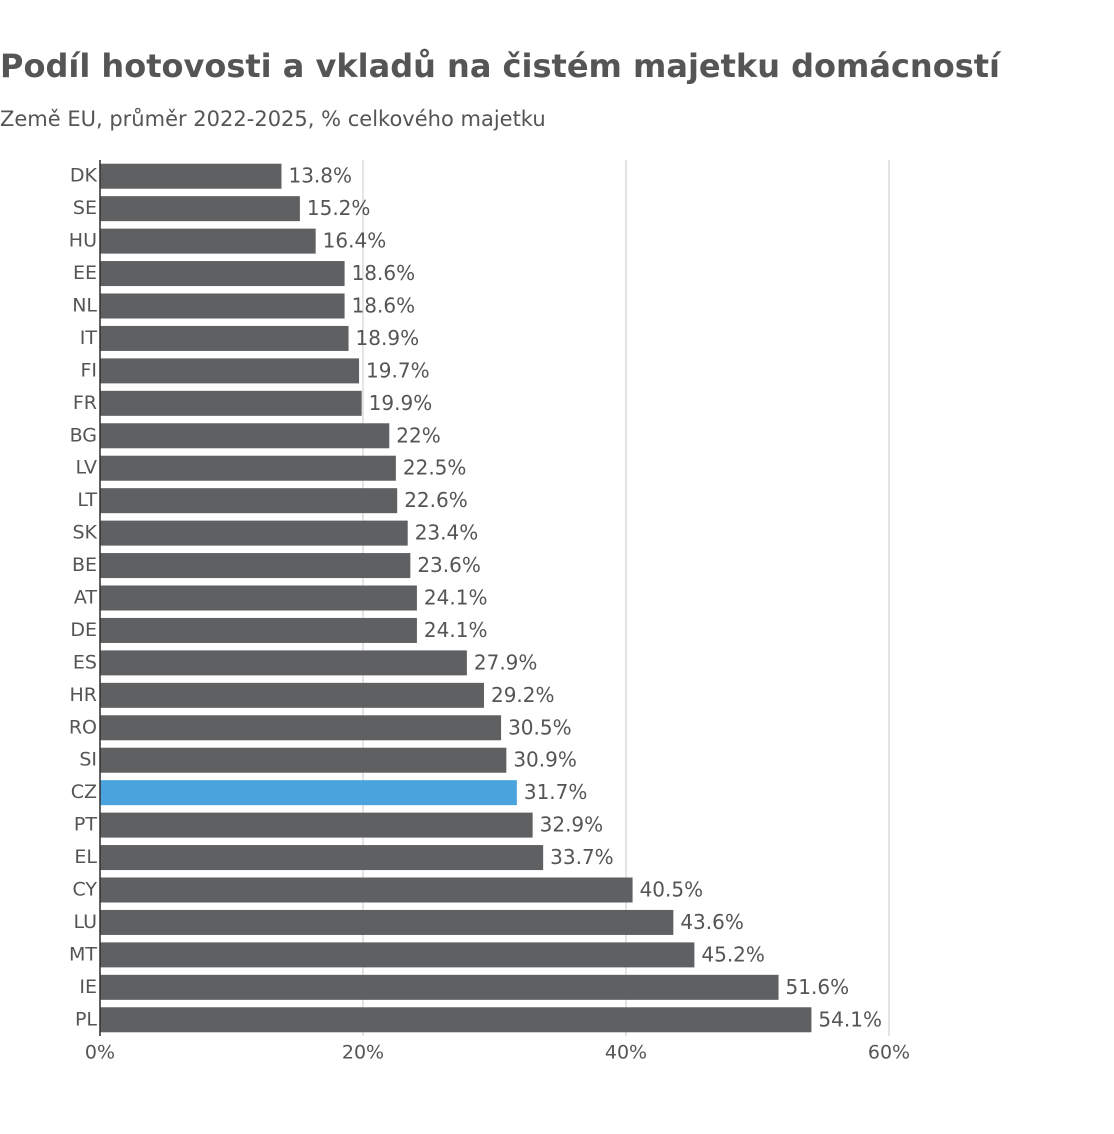 This screenshot has width=1114, height=1134. Describe the element at coordinates (85, 403) in the screenshot. I see `y-tick-label: FR` at that location.